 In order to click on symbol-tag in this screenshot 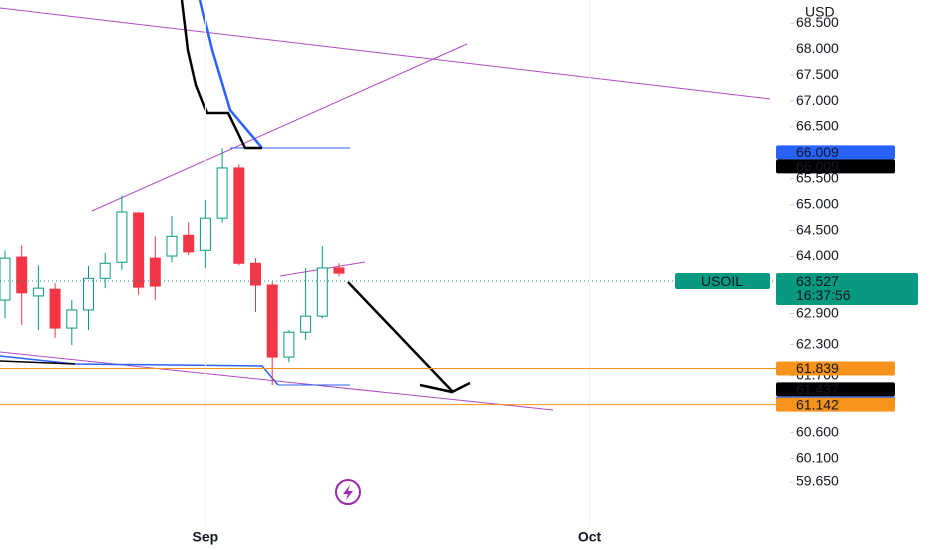, I will do `click(722, 281)`.